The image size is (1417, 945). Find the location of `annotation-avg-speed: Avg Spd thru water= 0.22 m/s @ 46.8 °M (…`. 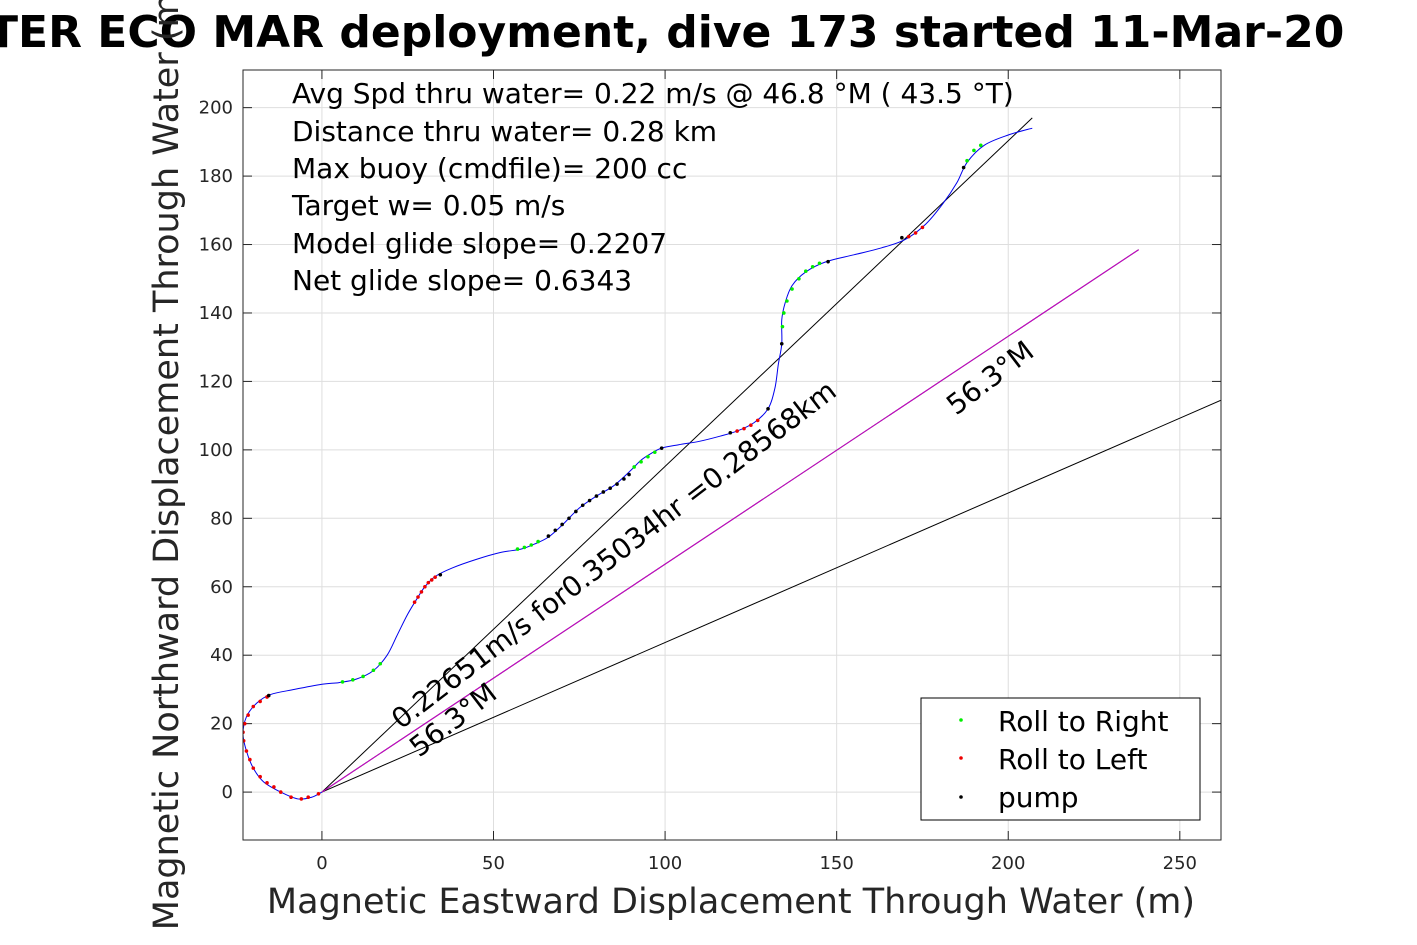

annotation-avg-speed: Avg Spd thru water= 0.22 m/s @ 46.8 °M (… is located at coordinates (653, 93).